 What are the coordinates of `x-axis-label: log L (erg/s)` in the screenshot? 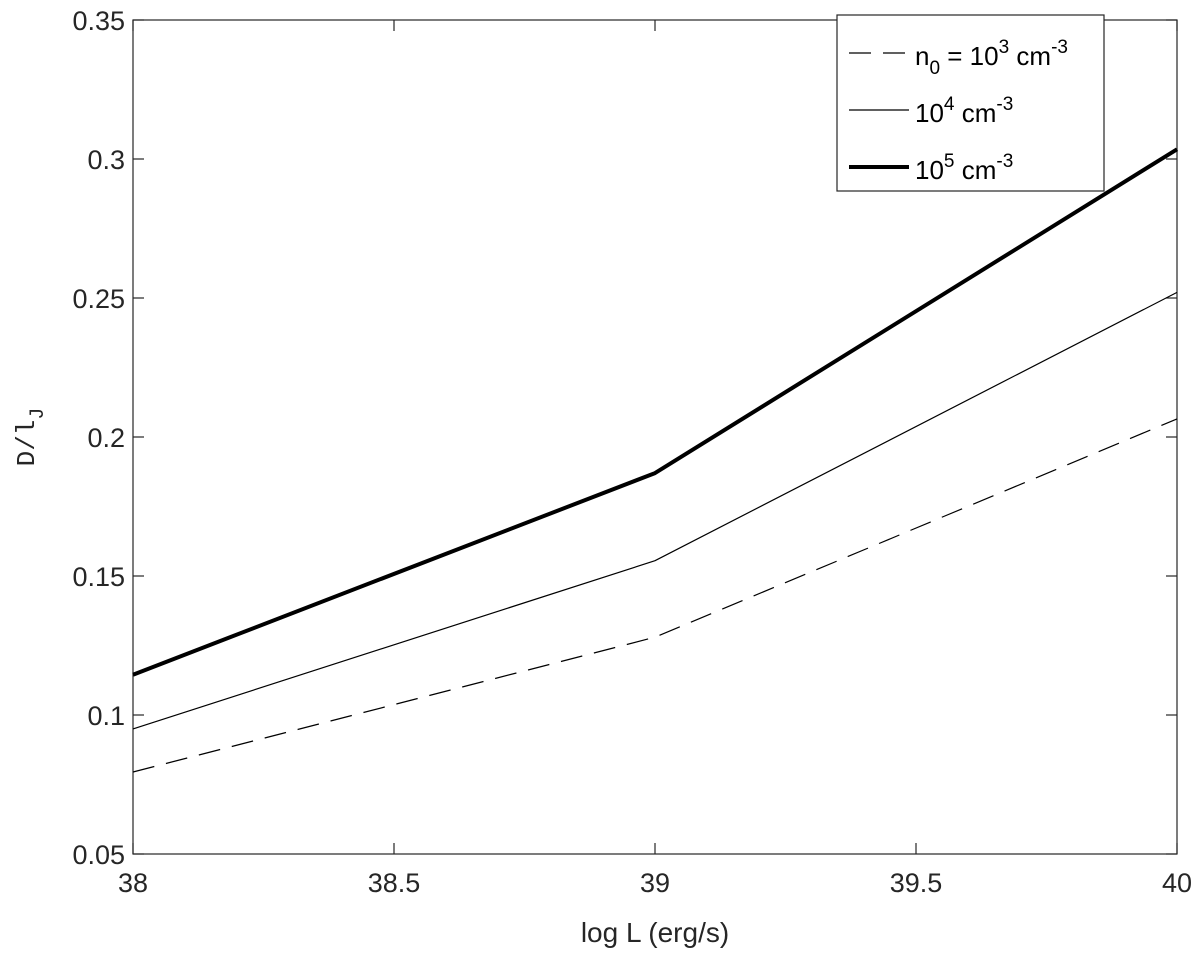 It's located at (655, 932).